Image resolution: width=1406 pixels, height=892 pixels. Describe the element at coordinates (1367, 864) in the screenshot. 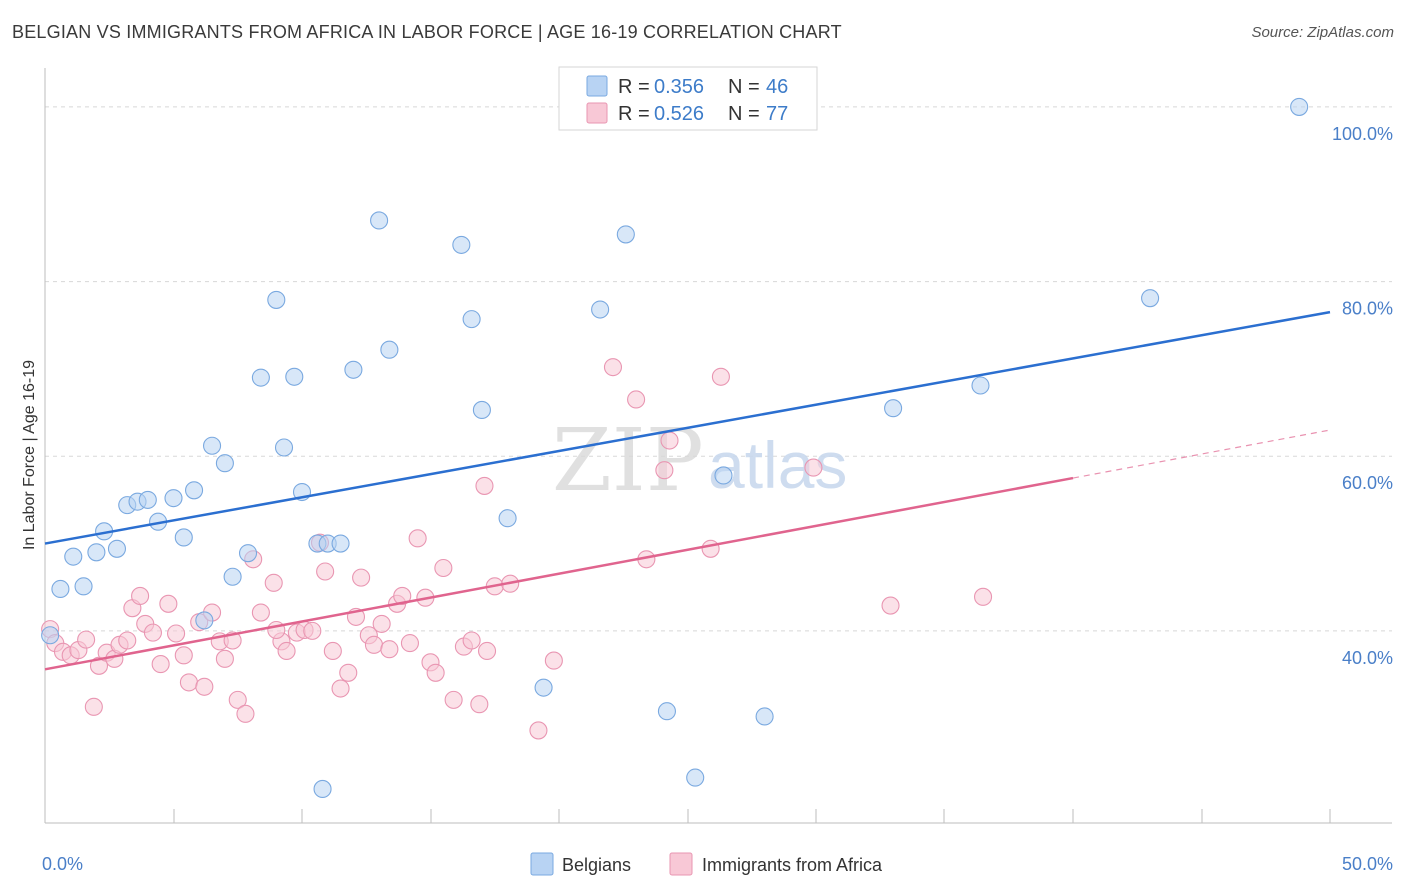

I see `x-tick-label: 50.0%` at that location.